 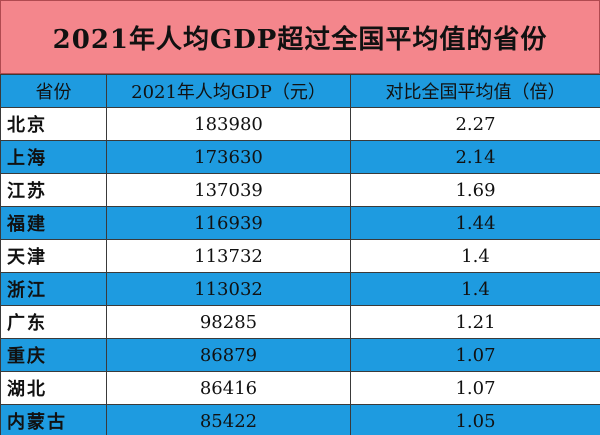 What do you see at coordinates (53, 419) in the screenshot?
I see `province-cell: 内蒙古` at bounding box center [53, 419].